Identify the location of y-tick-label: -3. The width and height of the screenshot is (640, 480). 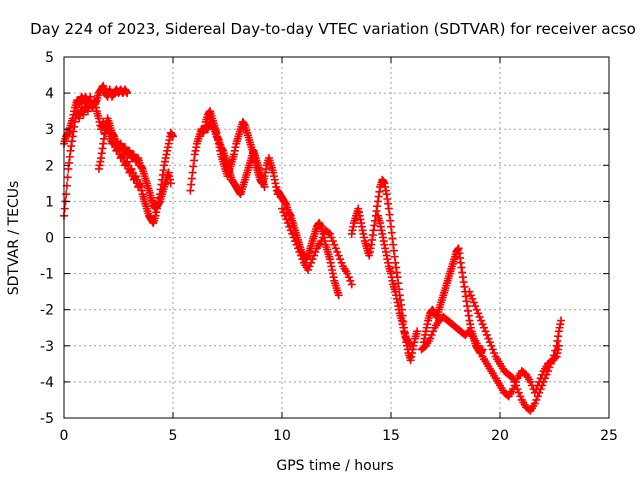
(47, 347).